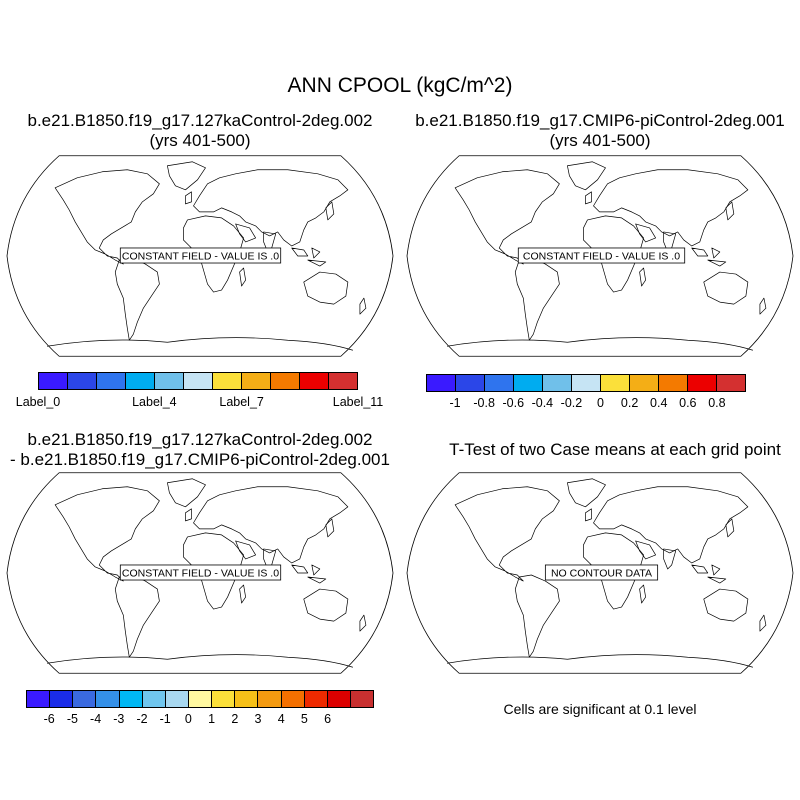  What do you see at coordinates (119, 719) in the screenshot?
I see `colorbar-label: -3` at bounding box center [119, 719].